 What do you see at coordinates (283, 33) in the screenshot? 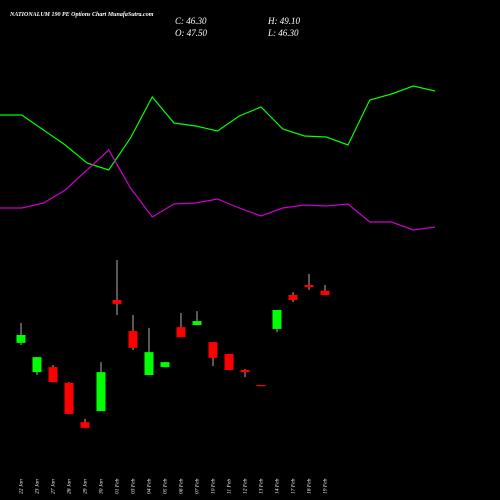
I see `low-label: L: 46.30` at bounding box center [283, 33].